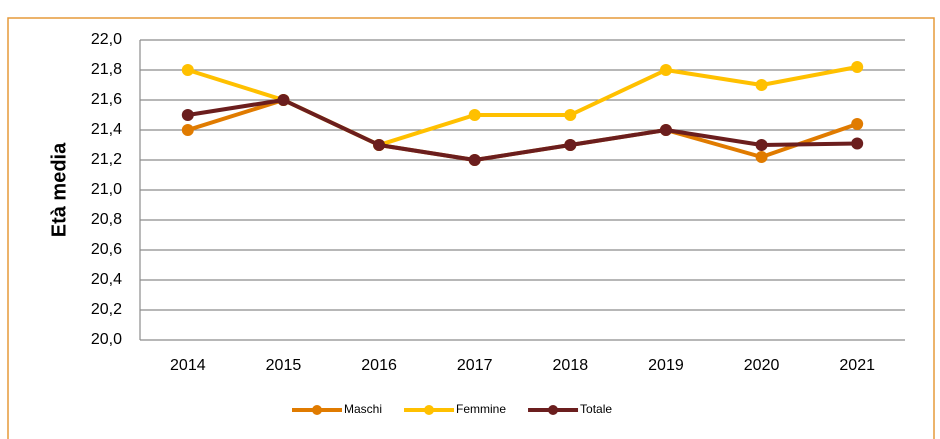  Describe the element at coordinates (106, 219) in the screenshot. I see `y-tick-label: 20,8` at that location.